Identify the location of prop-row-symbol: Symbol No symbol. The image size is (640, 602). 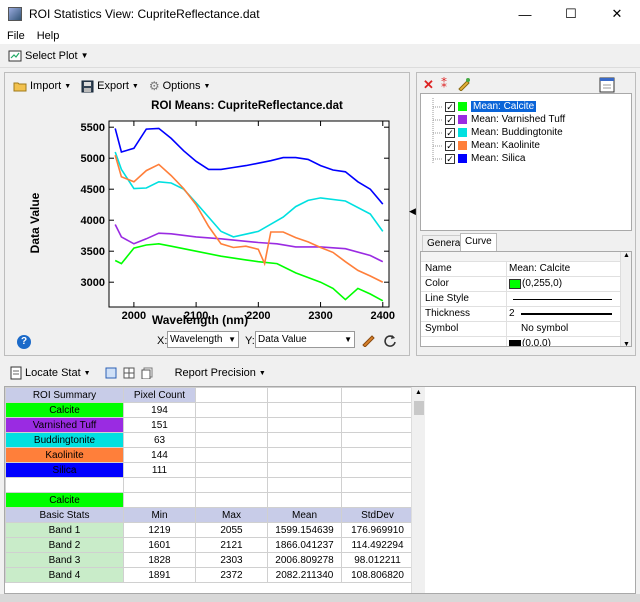
(521, 329).